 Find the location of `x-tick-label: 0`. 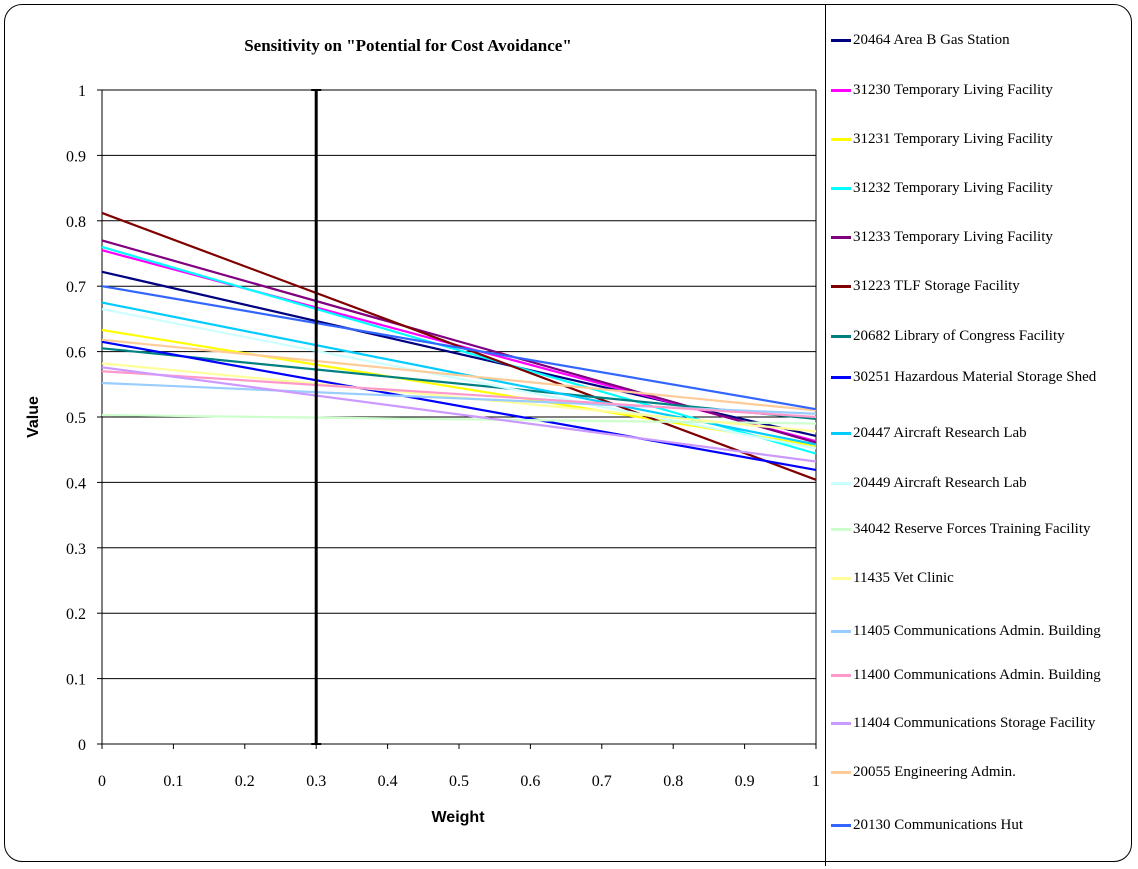

x-tick-label: 0 is located at coordinates (102, 781).